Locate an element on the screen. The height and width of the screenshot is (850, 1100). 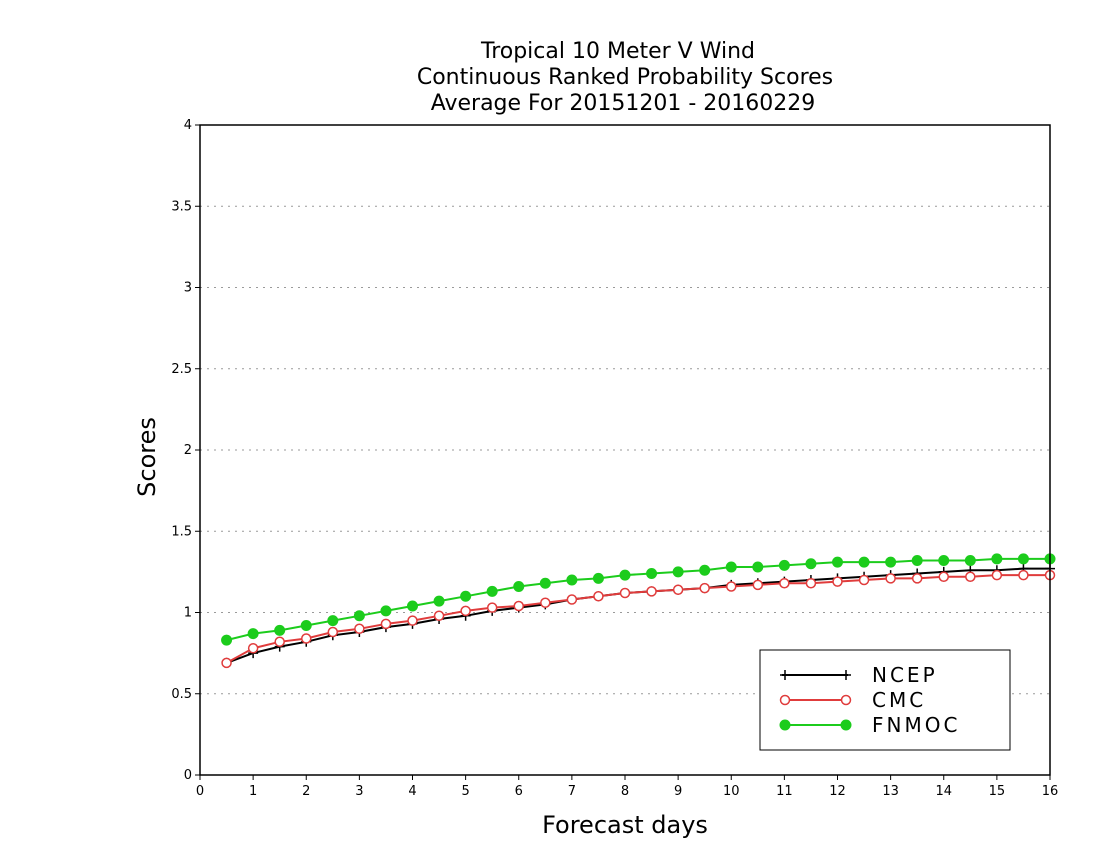
x-tick-label-16: 16 is located at coordinates (1050, 791).